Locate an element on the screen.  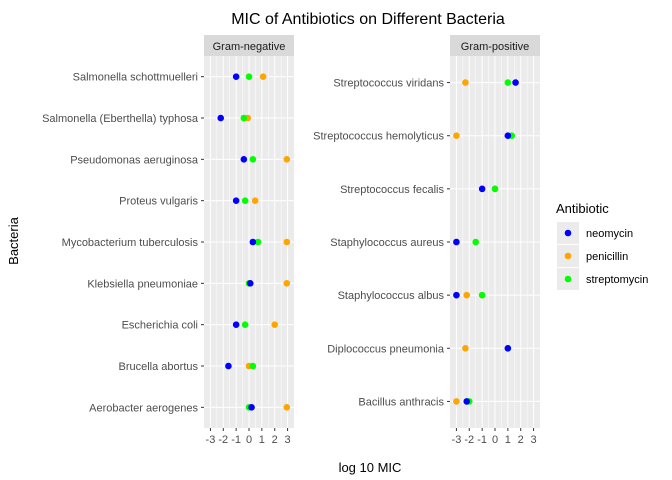
legend-label-penicillin: penicillin is located at coordinates (607, 257).